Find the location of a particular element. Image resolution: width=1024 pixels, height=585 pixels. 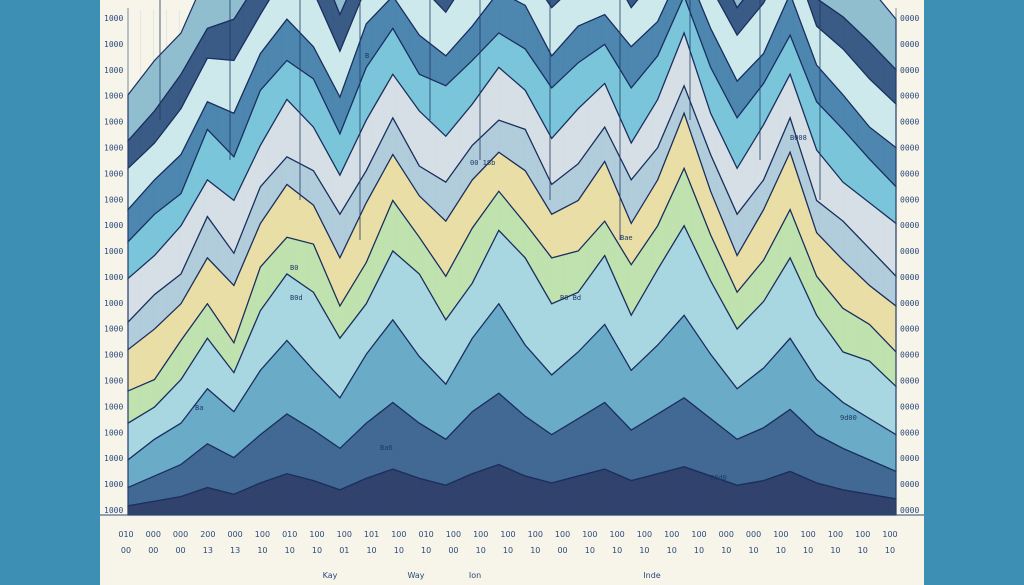

annotation-label: 00 18b is located at coordinates (482, 163).